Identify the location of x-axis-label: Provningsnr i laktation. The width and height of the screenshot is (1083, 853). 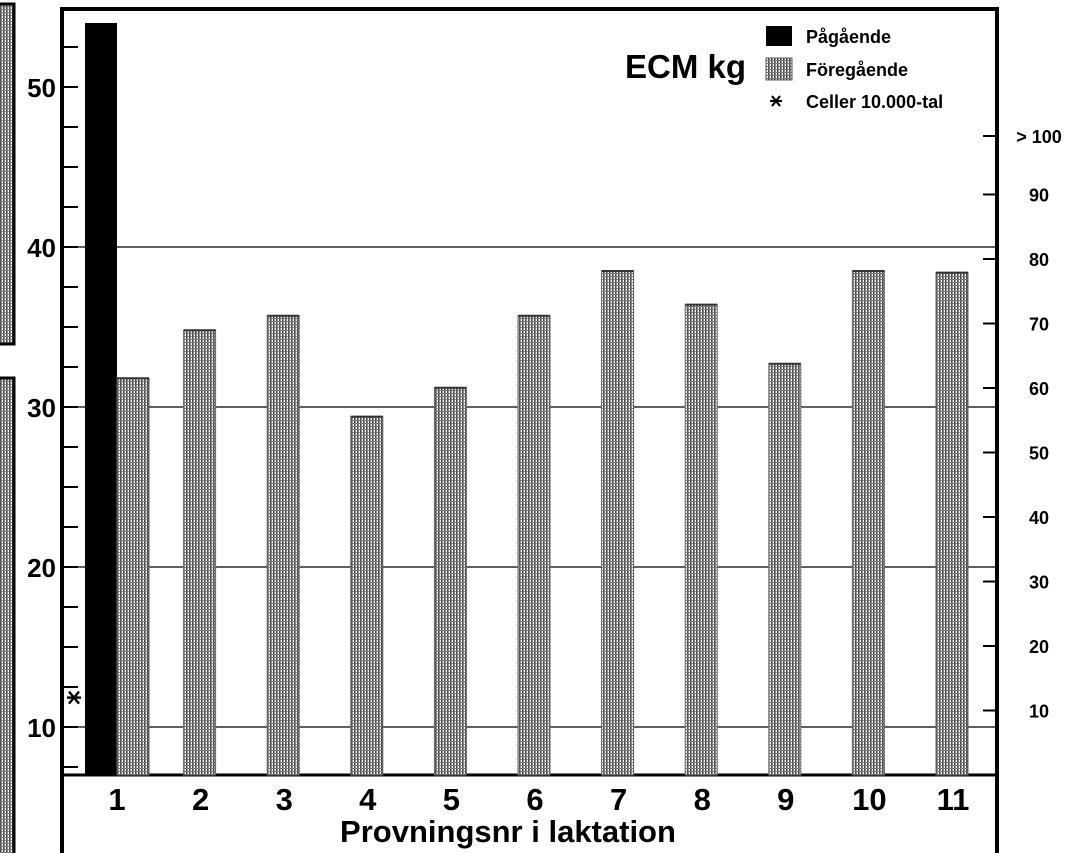
(508, 831).